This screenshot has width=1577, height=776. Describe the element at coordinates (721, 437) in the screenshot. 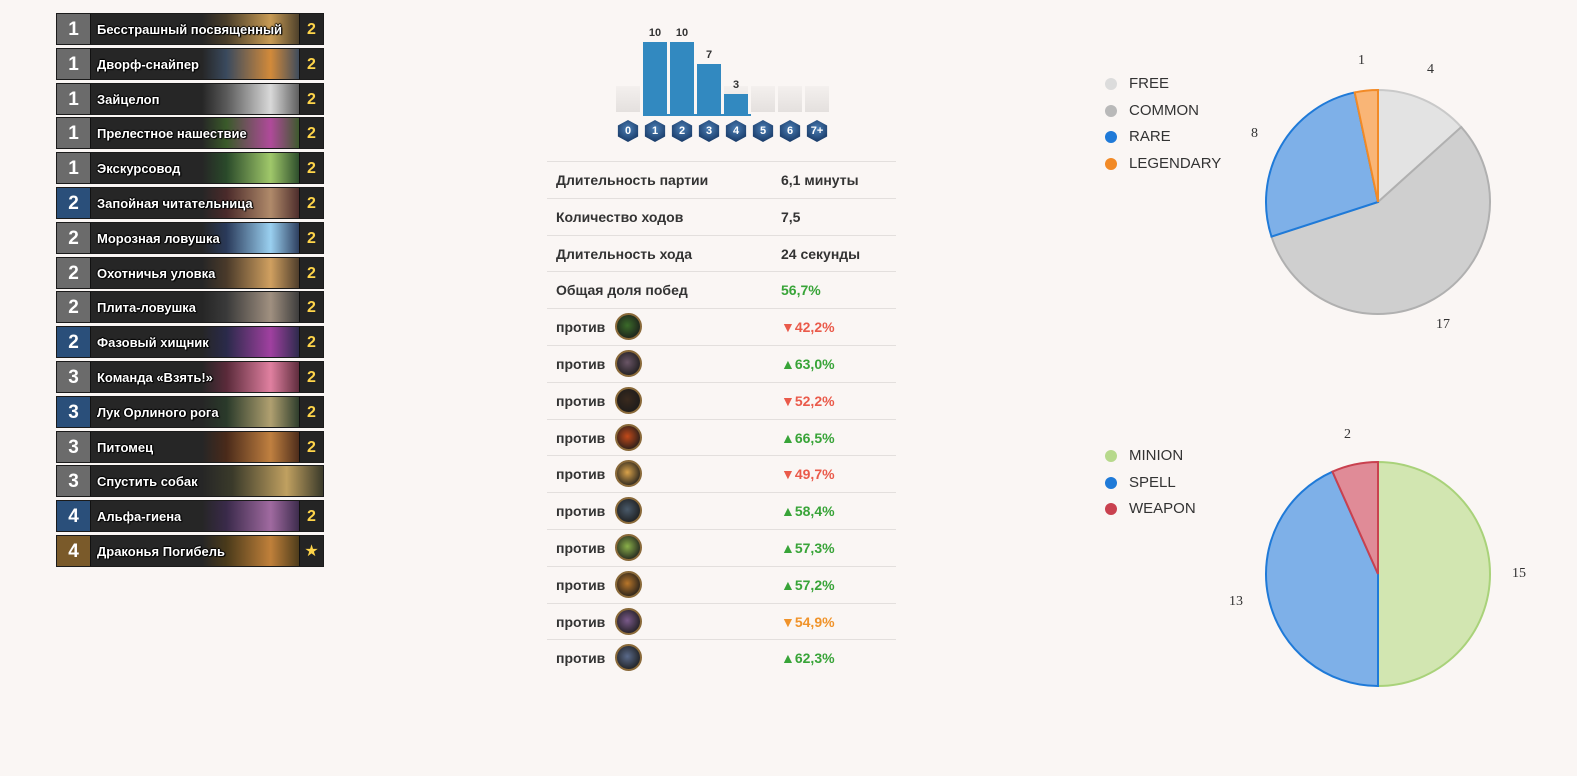

I see `vs-class-row: против ▲66,5%` at that location.